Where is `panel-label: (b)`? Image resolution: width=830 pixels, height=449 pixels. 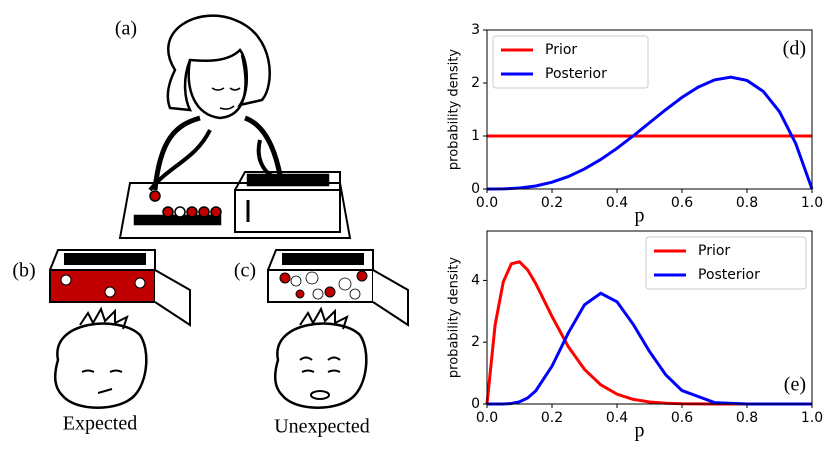
panel-label: (b) is located at coordinates (23, 271).